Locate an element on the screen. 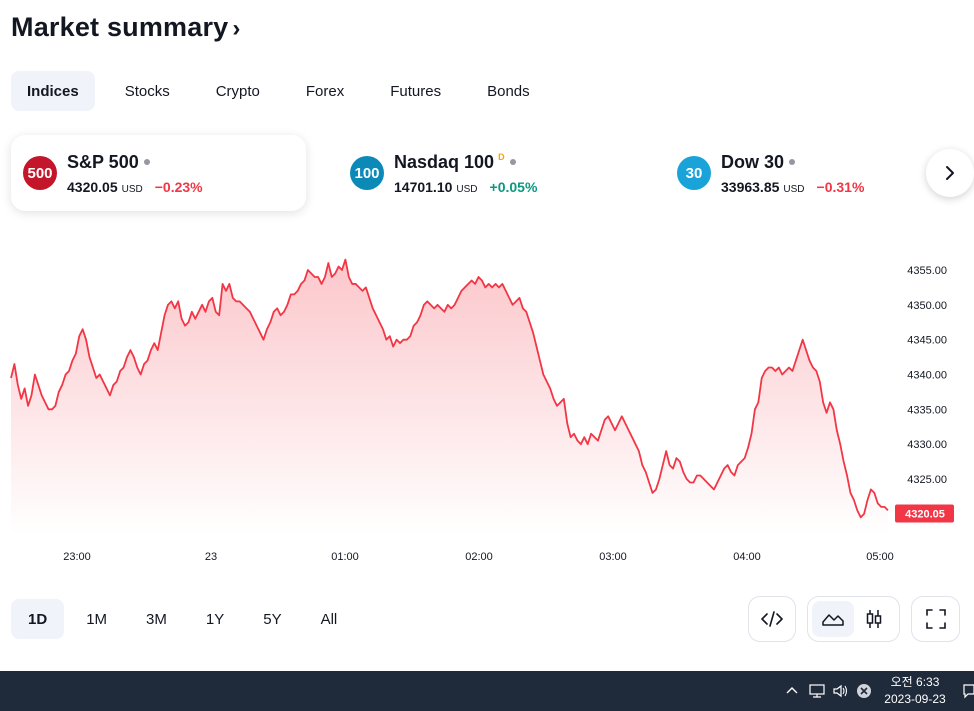 Image resolution: width=974 pixels, height=711 pixels. range-label: 3M is located at coordinates (156, 619).